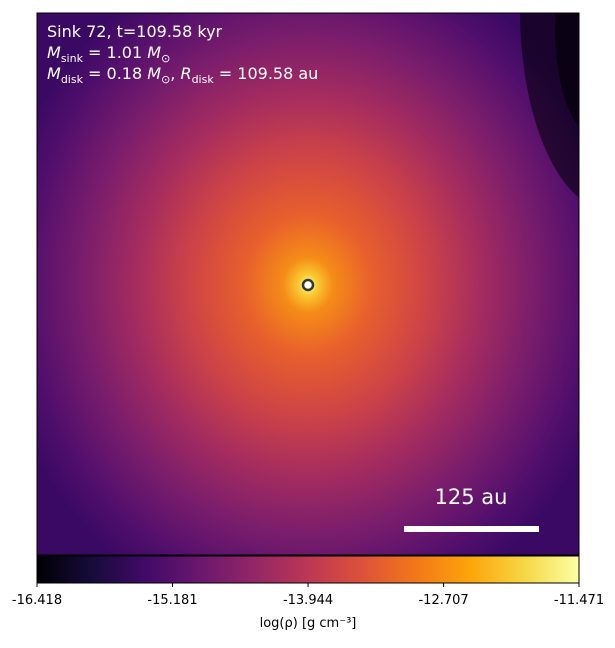 This screenshot has width=615, height=648. Describe the element at coordinates (308, 569) in the screenshot. I see `colorbar` at that location.